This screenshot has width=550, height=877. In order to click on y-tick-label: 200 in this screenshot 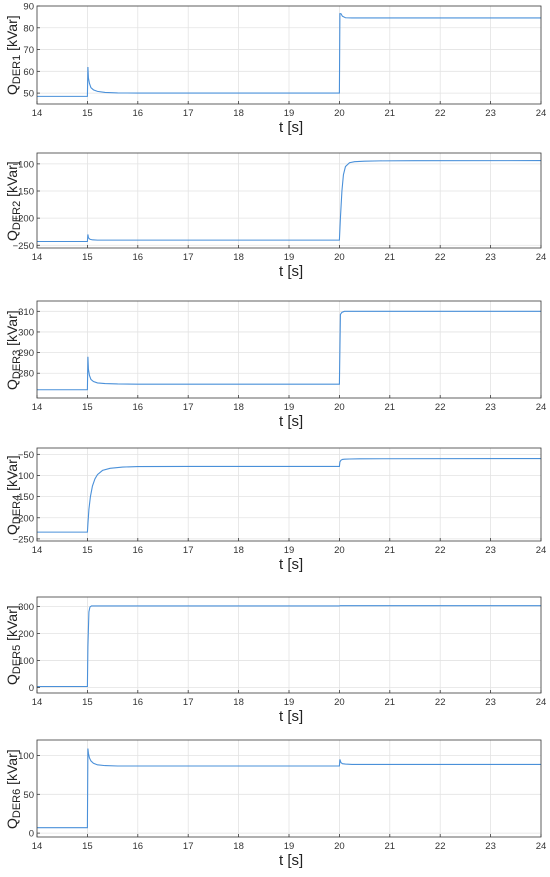, I will do `click(26, 634)`.